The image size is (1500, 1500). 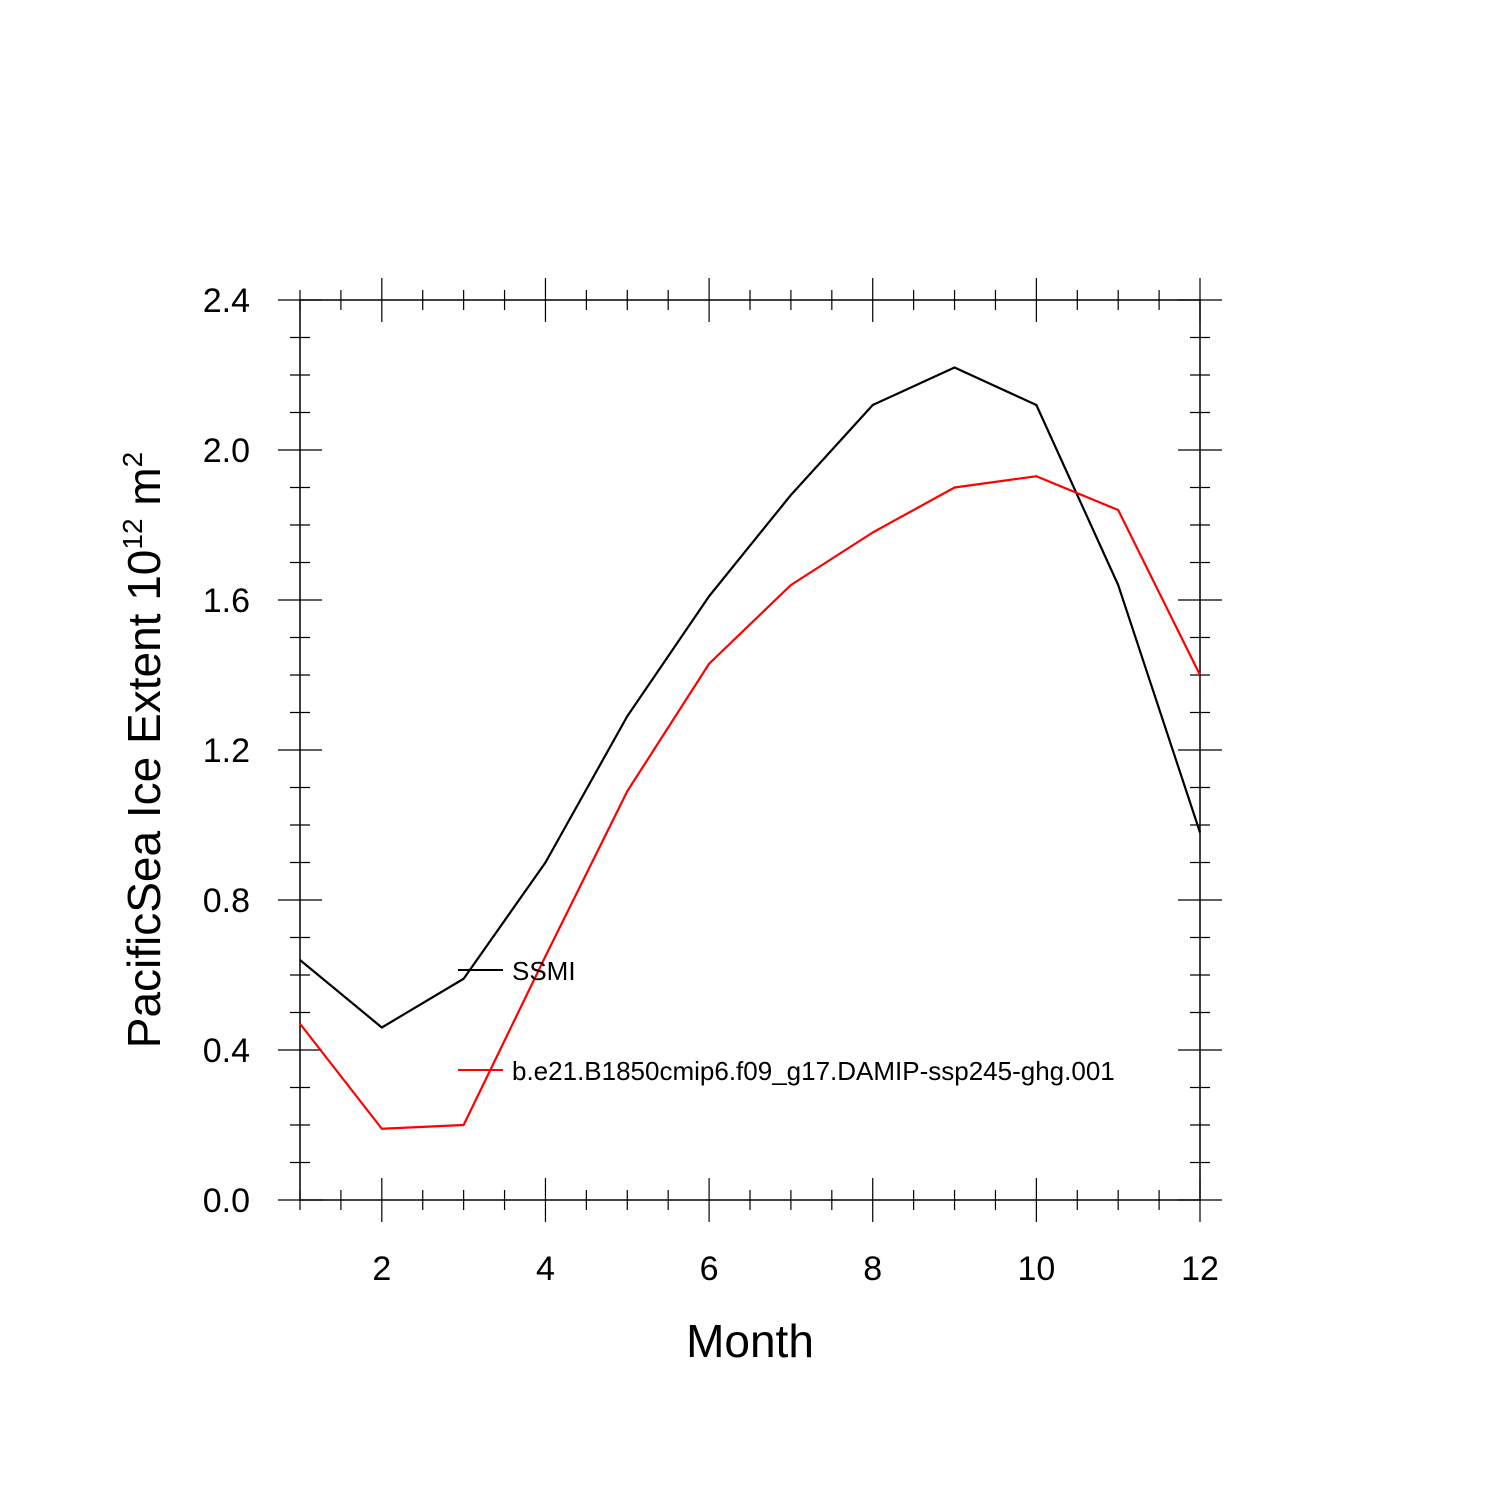 I want to click on y-tick-label: 0.4, so click(x=226, y=1051).